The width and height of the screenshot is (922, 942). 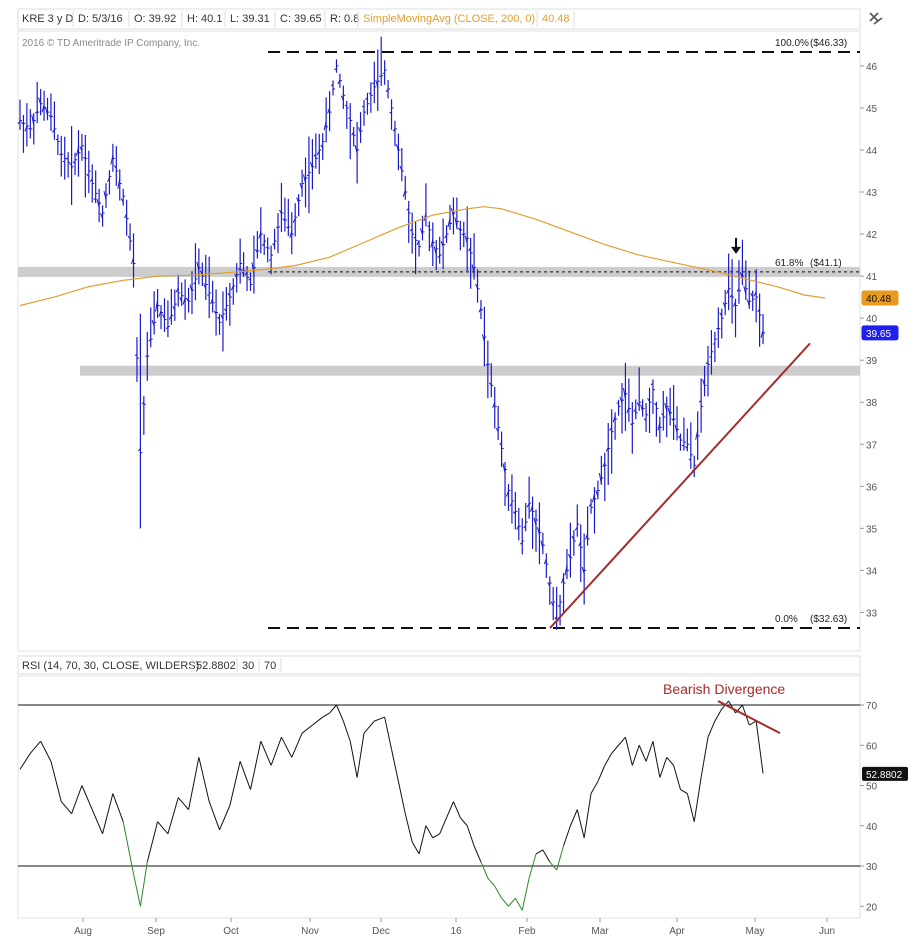 I want to click on y-tick-label: 43, so click(x=872, y=193).